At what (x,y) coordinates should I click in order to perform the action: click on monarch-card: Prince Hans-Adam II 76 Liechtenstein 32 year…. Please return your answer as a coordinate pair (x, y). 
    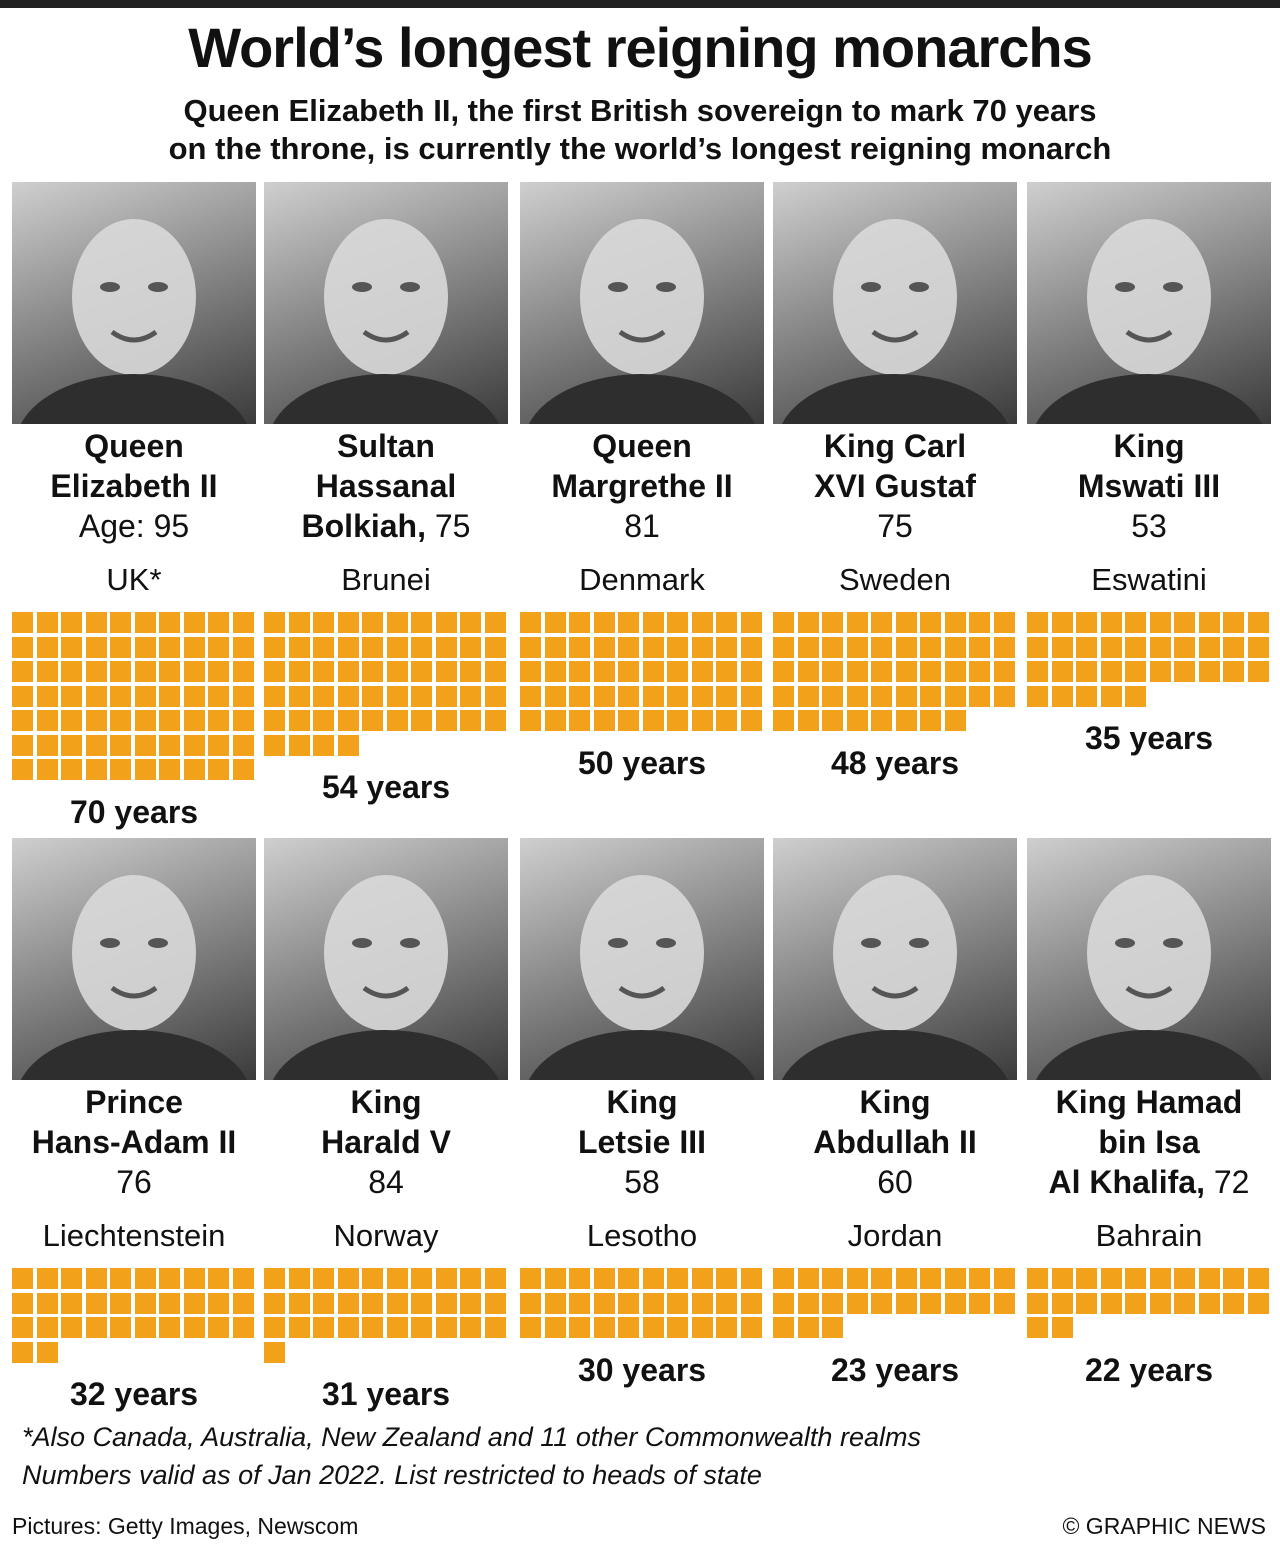
    Looking at the image, I should click on (134, 1138).